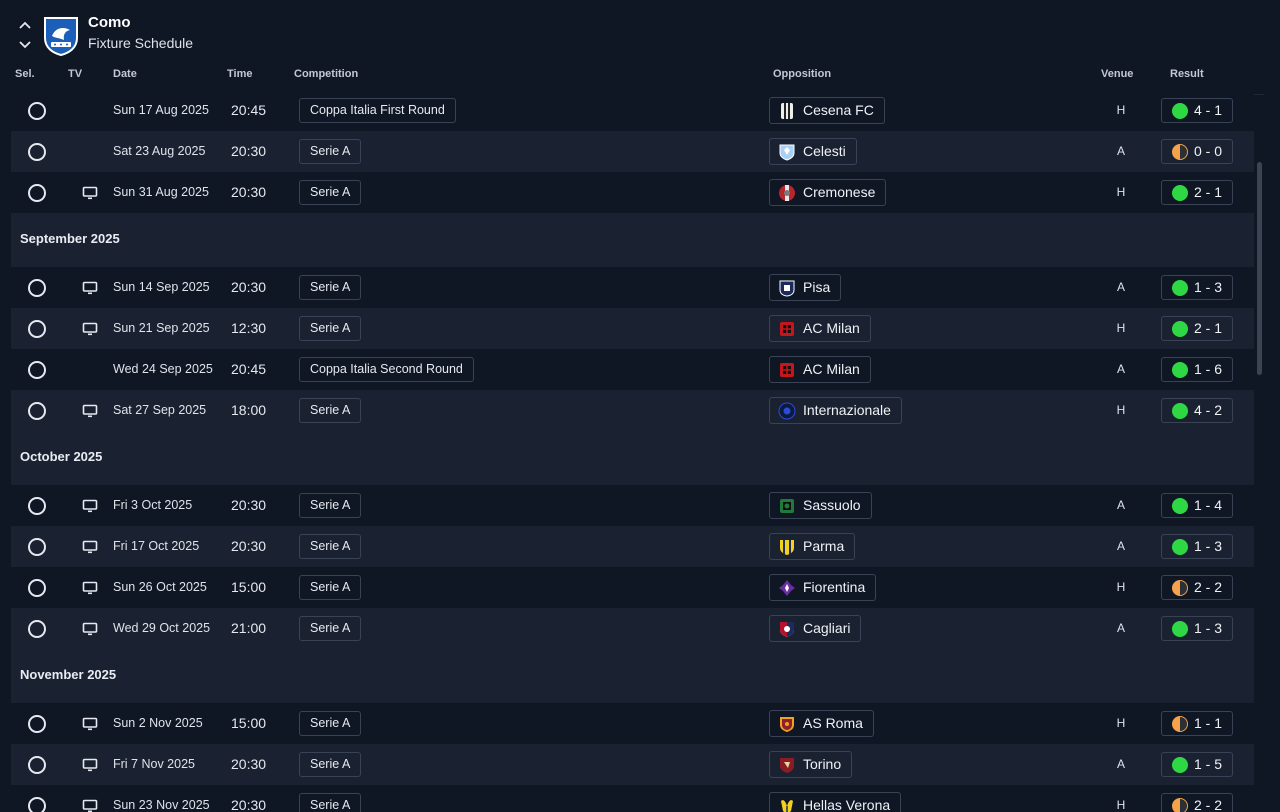 The height and width of the screenshot is (812, 1280). Describe the element at coordinates (377, 110) in the screenshot. I see `competition-badge: Coppa Italia First Round` at that location.